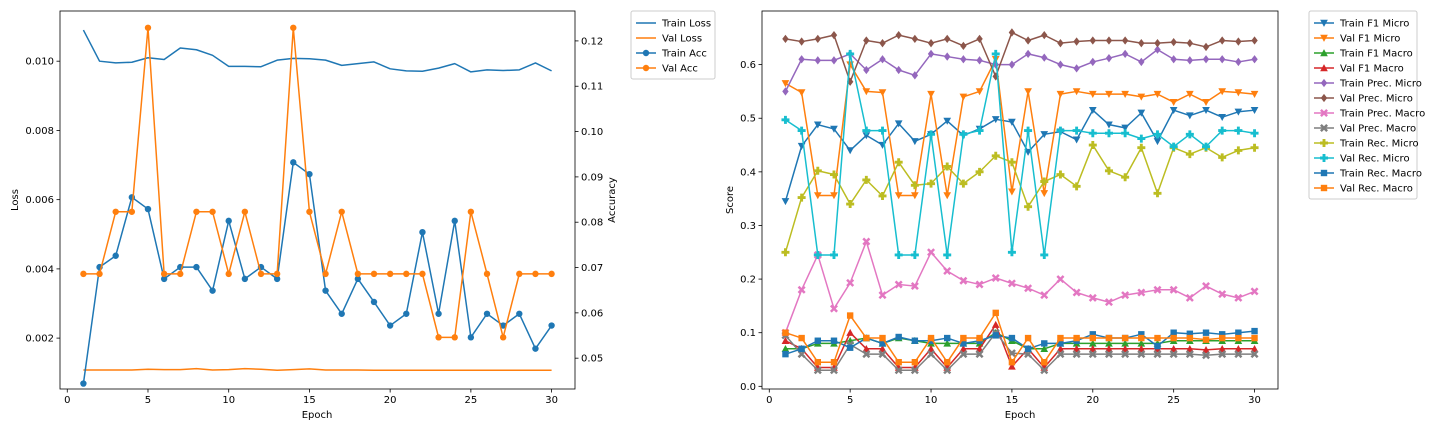  I want to click on score-chart-x-tick-label: 25, so click(1173, 400).